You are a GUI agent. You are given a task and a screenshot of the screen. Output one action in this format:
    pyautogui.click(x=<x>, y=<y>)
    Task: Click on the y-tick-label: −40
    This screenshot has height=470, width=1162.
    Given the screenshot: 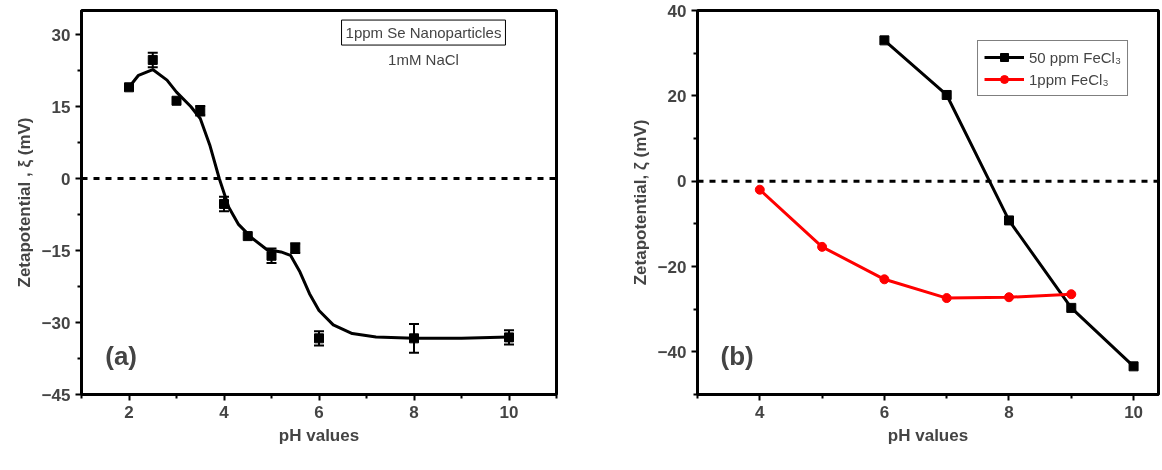 What is the action you would take?
    pyautogui.click(x=672, y=352)
    